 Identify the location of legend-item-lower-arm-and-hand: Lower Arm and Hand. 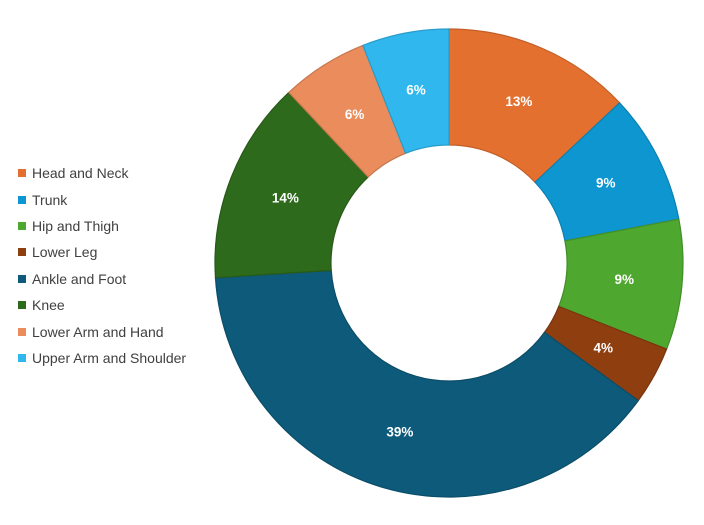
(118, 331).